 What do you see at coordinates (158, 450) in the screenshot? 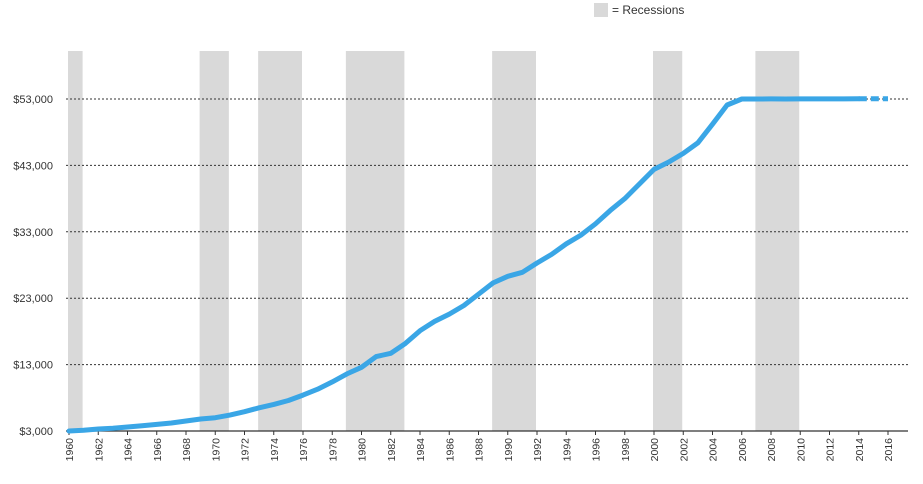
I see `x-tick-label: 1966` at bounding box center [158, 450].